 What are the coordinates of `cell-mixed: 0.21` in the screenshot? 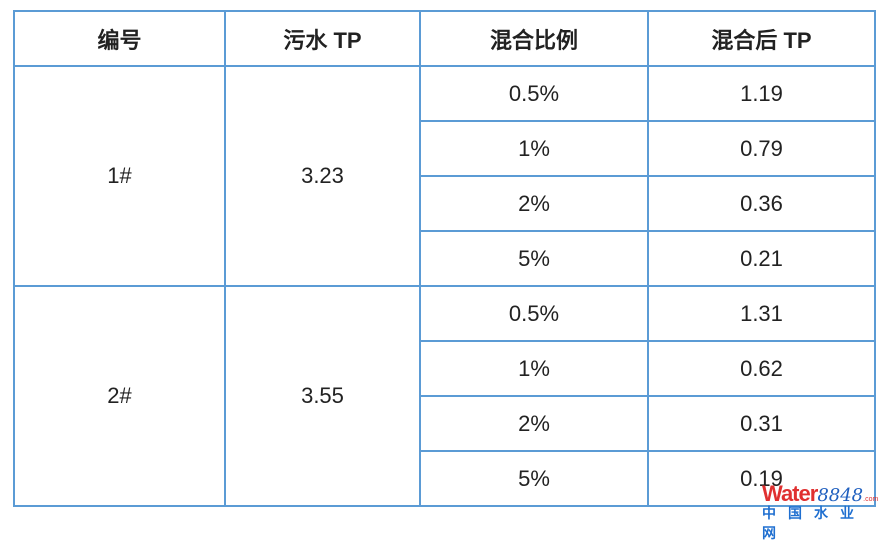 It's located at (761, 258).